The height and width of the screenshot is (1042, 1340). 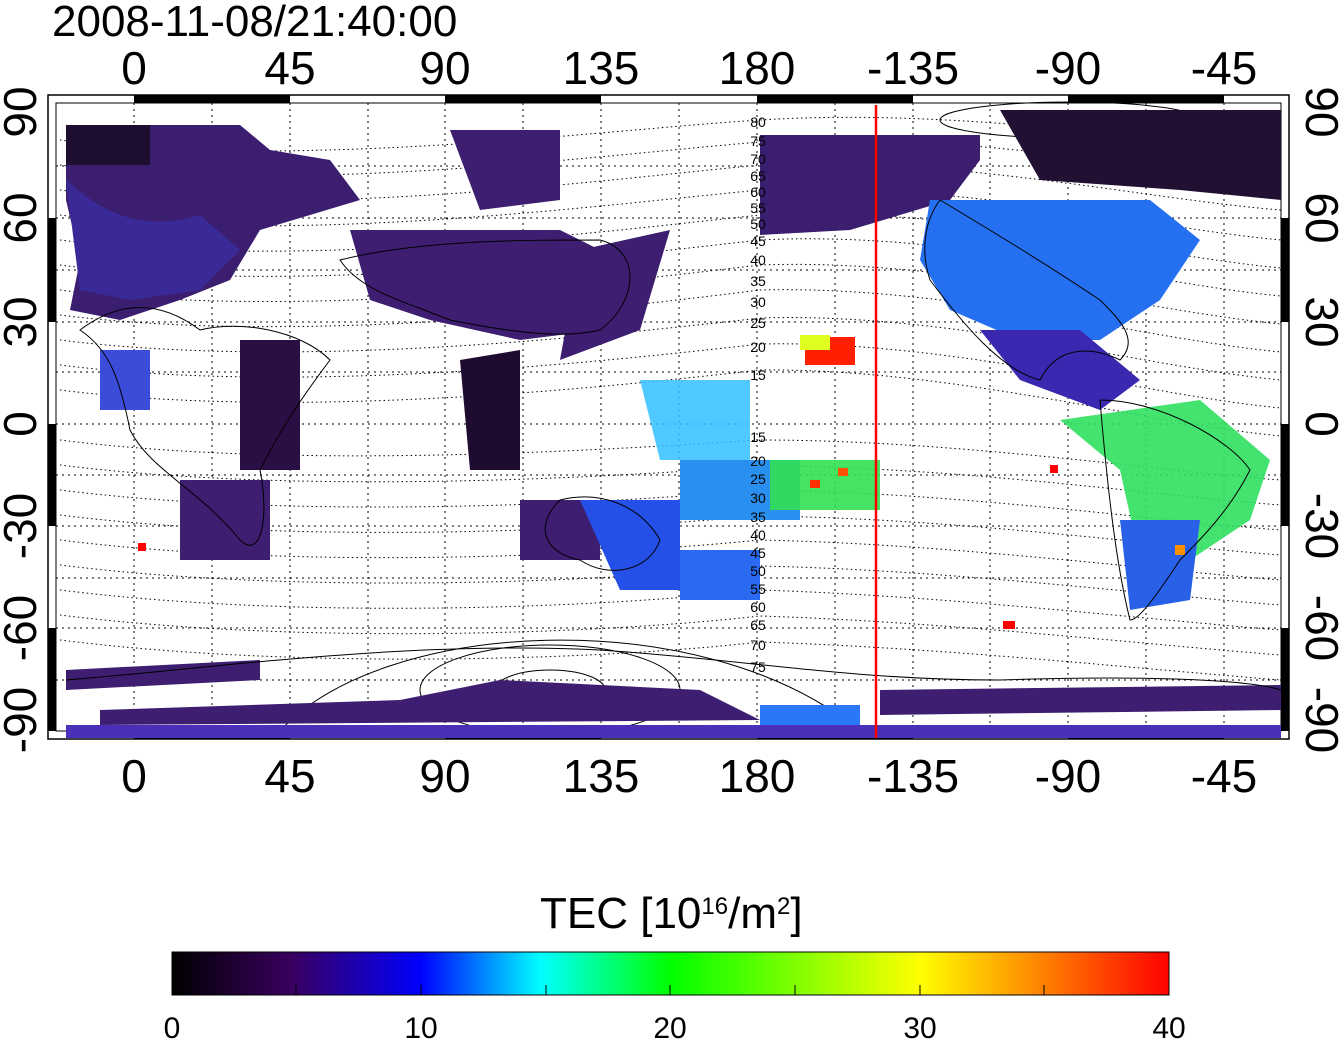 What do you see at coordinates (1318, 111) in the screenshot?
I see `right-lat-label: 90` at bounding box center [1318, 111].